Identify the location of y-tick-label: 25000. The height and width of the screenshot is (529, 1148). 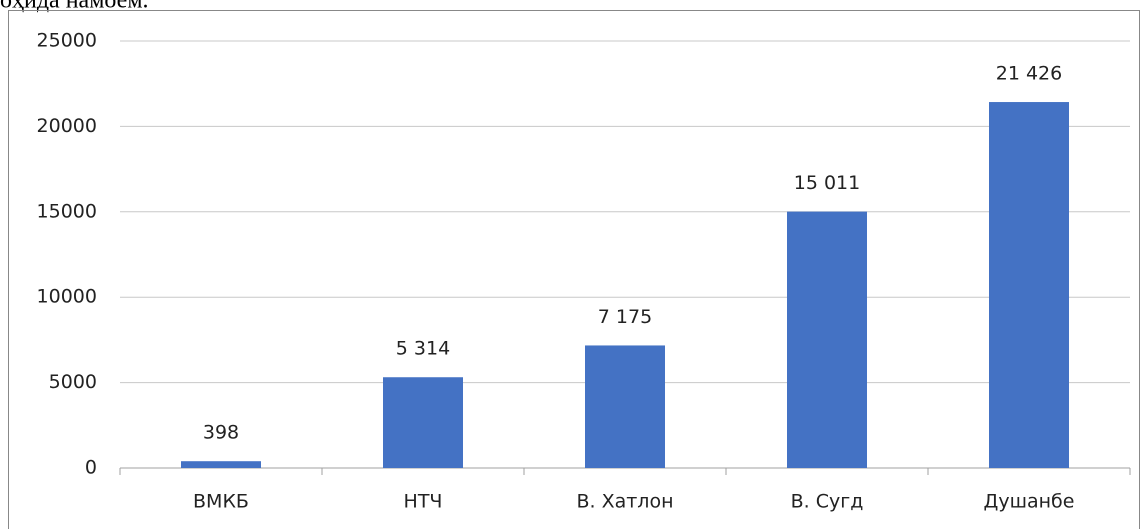
(67, 41).